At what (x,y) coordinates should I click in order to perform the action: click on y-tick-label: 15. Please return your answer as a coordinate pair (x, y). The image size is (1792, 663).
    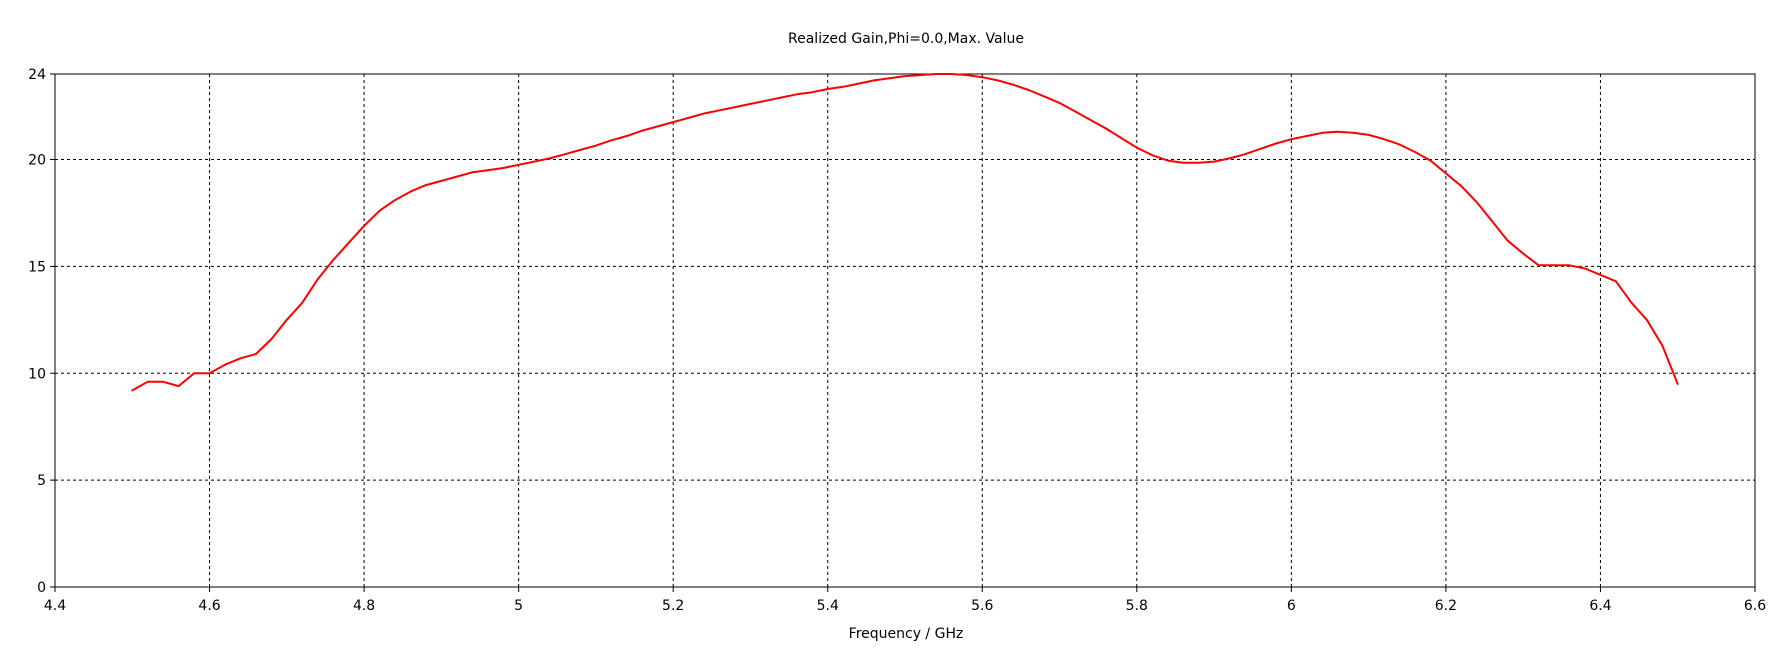
    Looking at the image, I should click on (37, 267).